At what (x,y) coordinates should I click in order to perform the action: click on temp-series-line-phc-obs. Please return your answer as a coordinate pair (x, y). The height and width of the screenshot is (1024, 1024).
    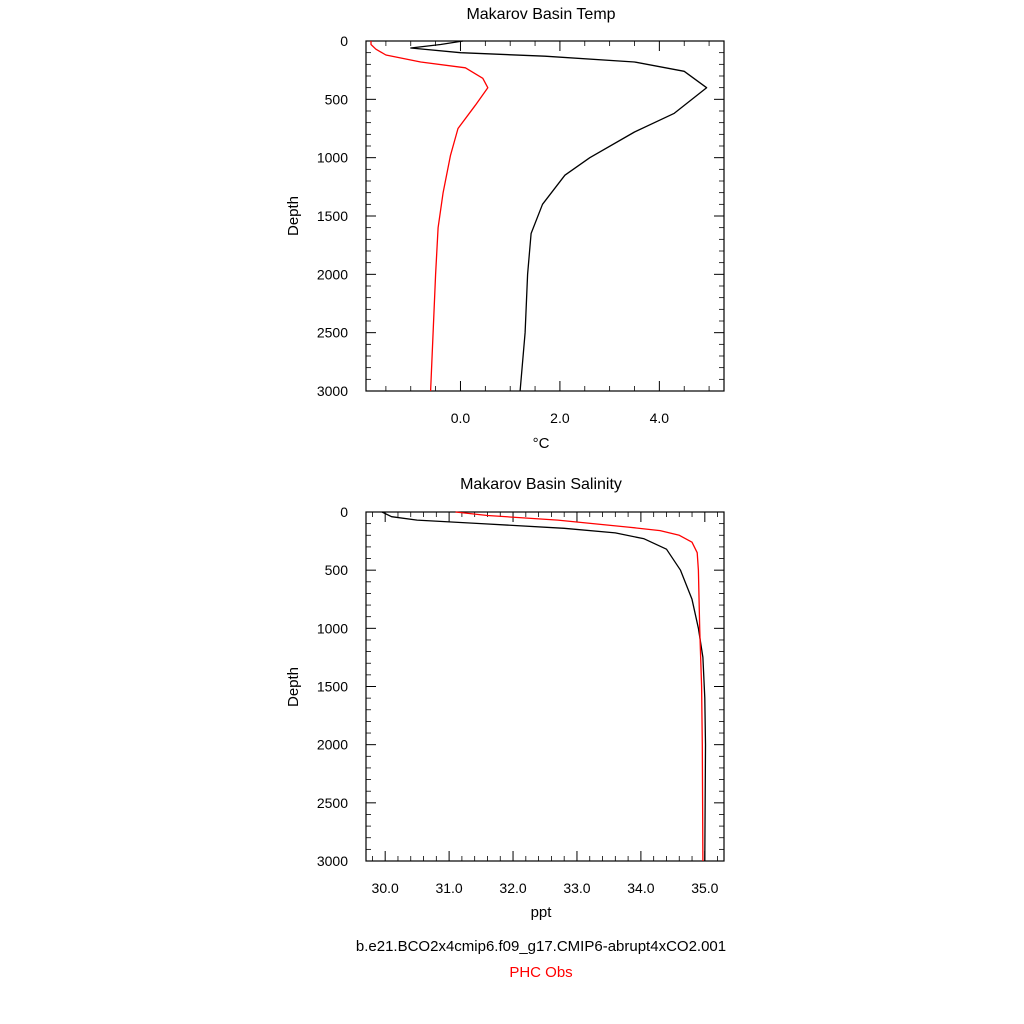
    Looking at the image, I should click on (429, 216).